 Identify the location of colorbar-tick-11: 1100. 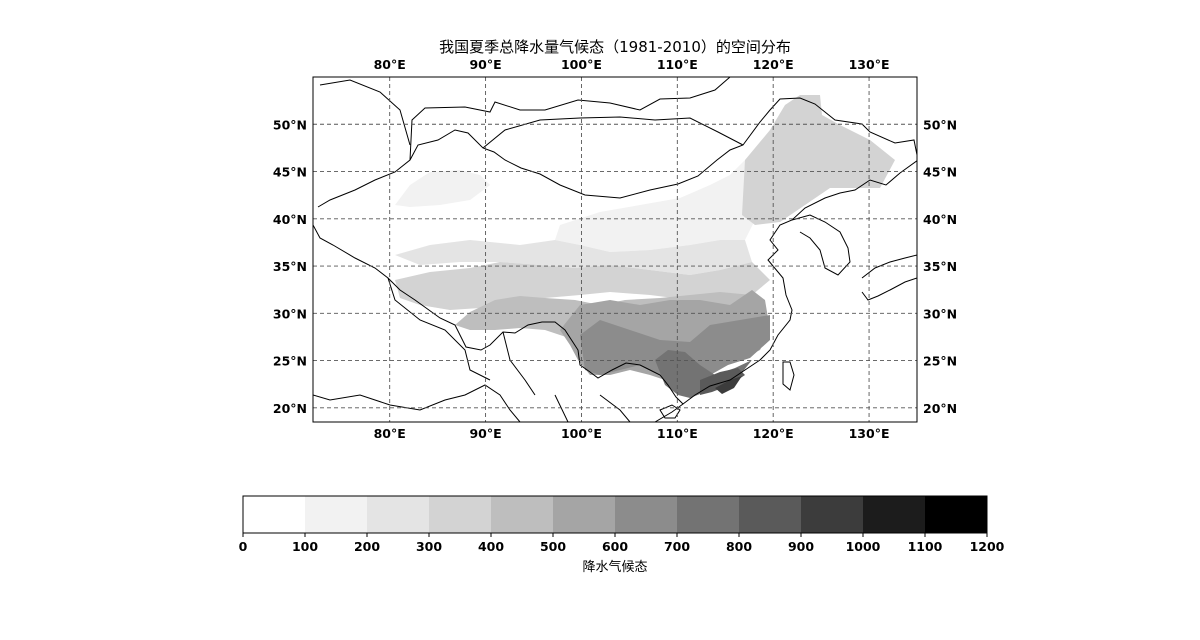
(925, 546).